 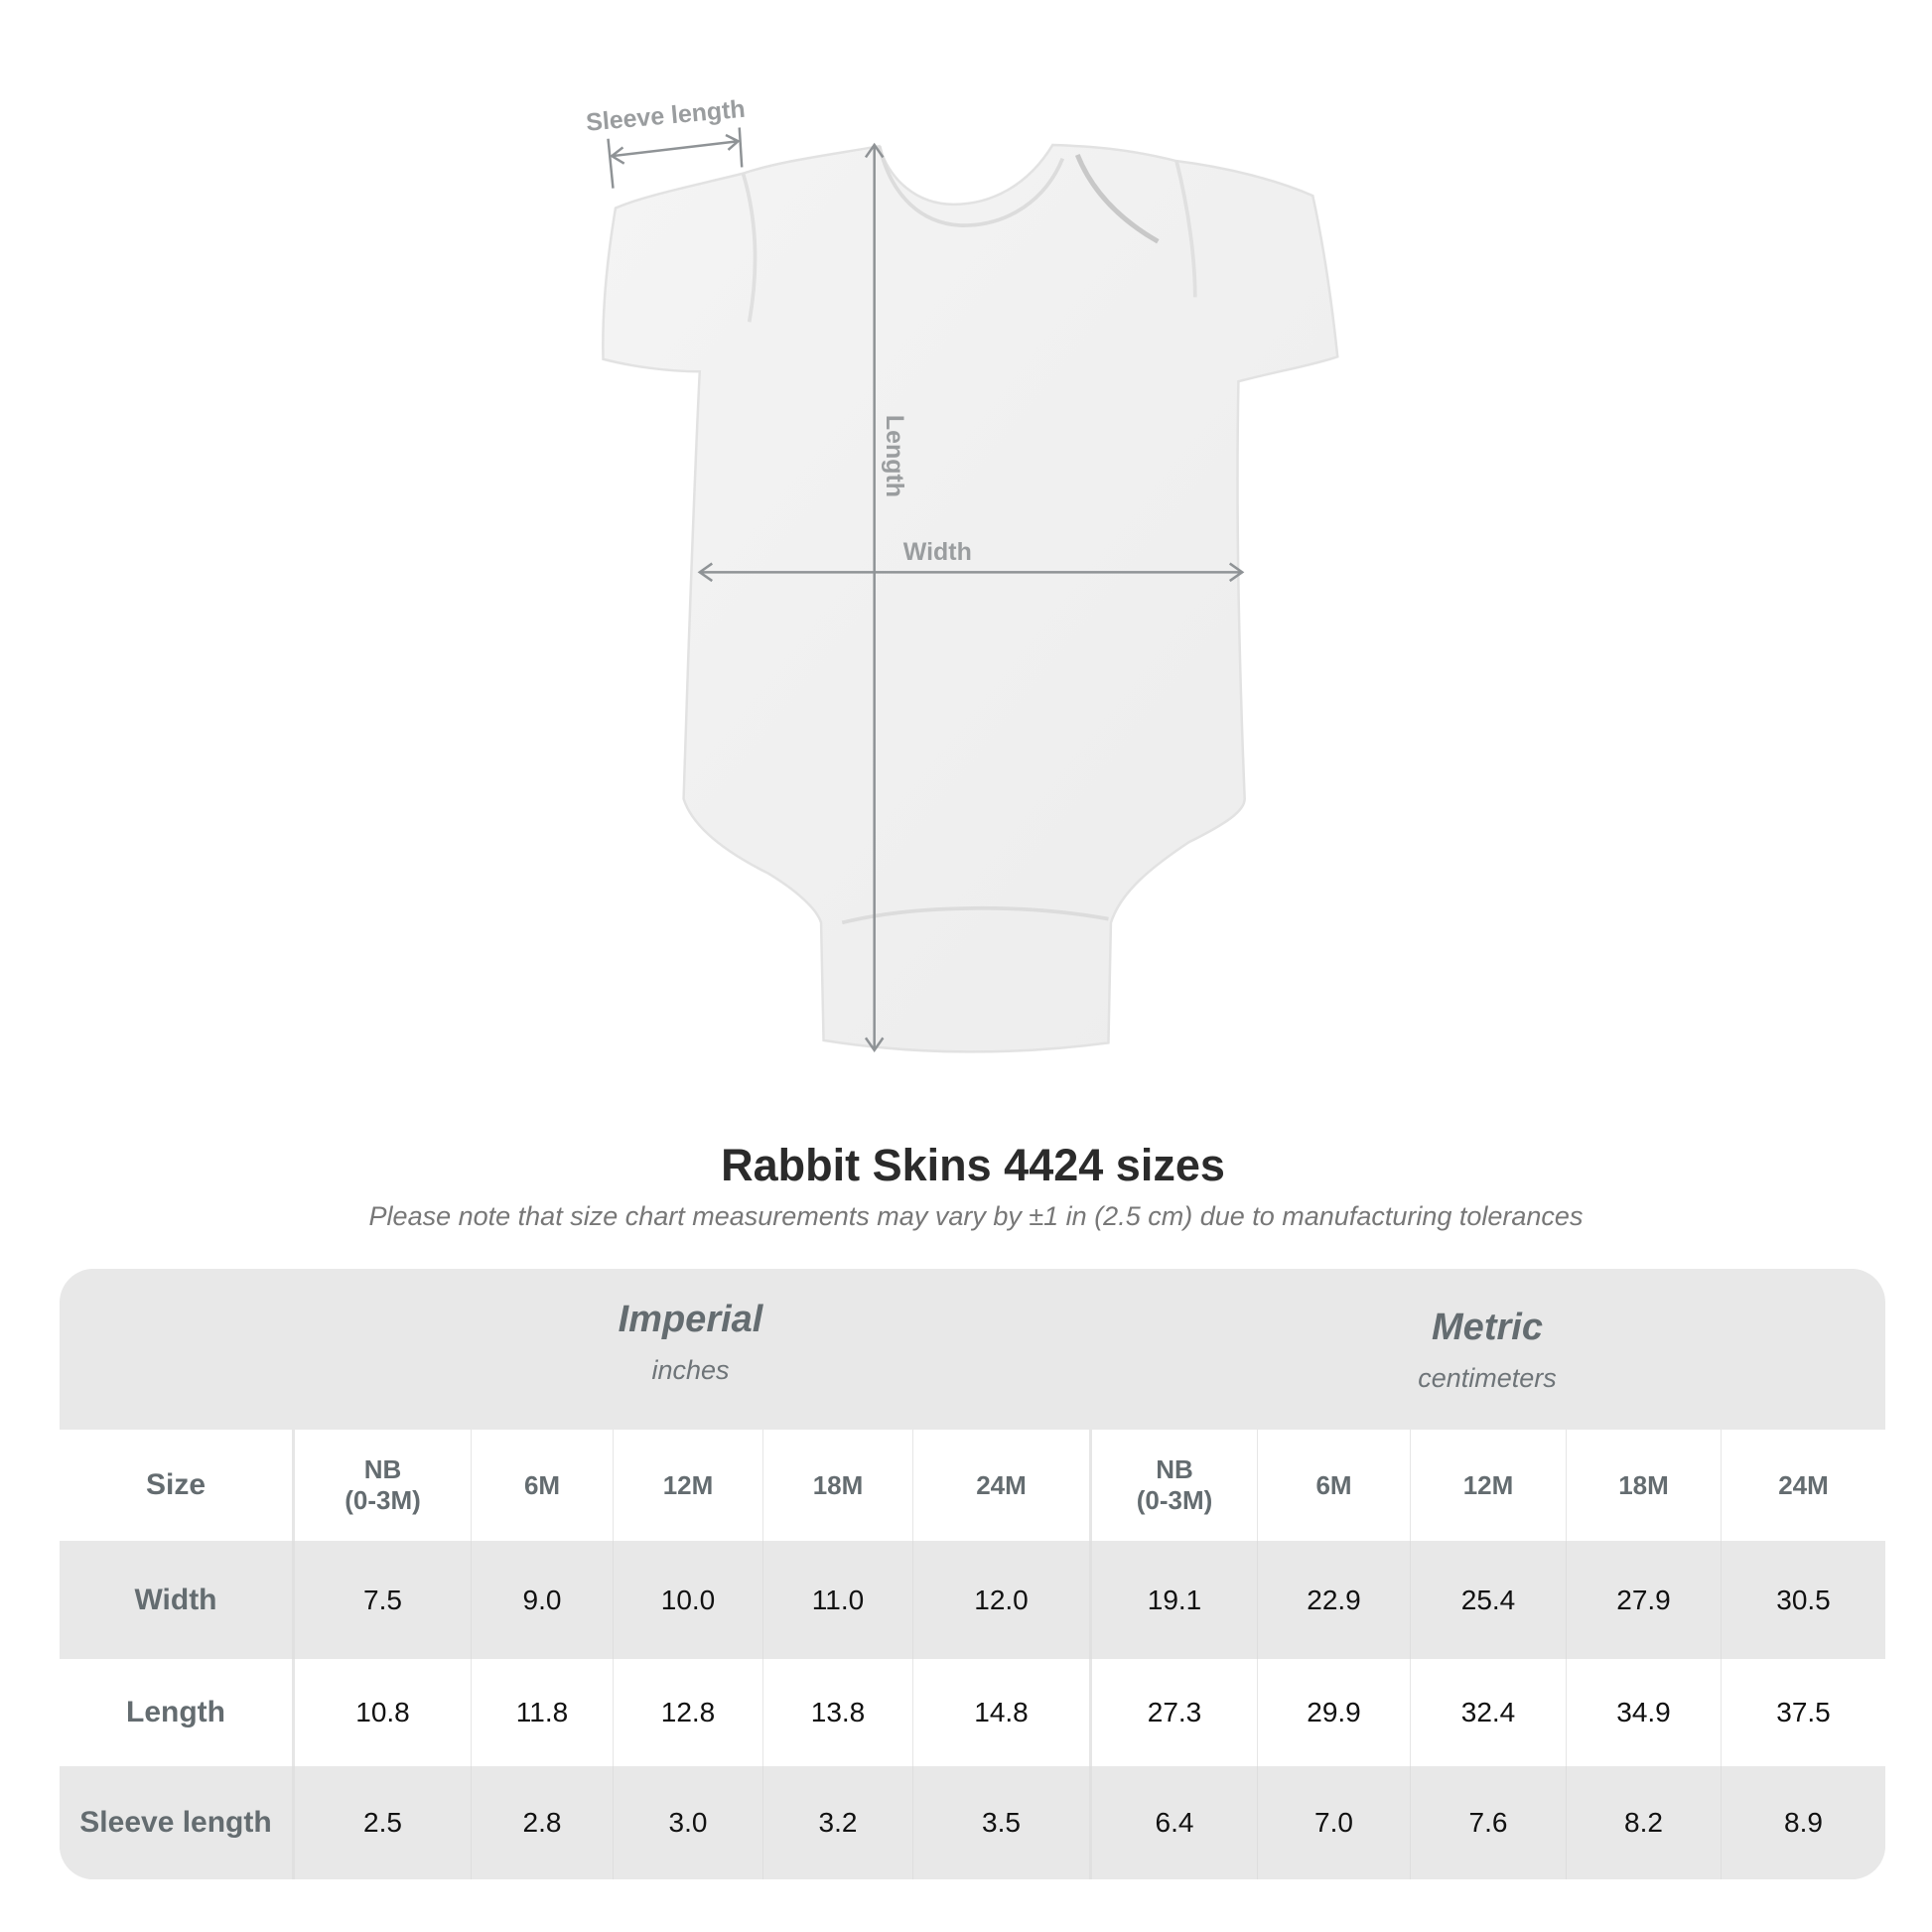 What do you see at coordinates (175, 1823) in the screenshot?
I see `row-label: Sleeve length` at bounding box center [175, 1823].